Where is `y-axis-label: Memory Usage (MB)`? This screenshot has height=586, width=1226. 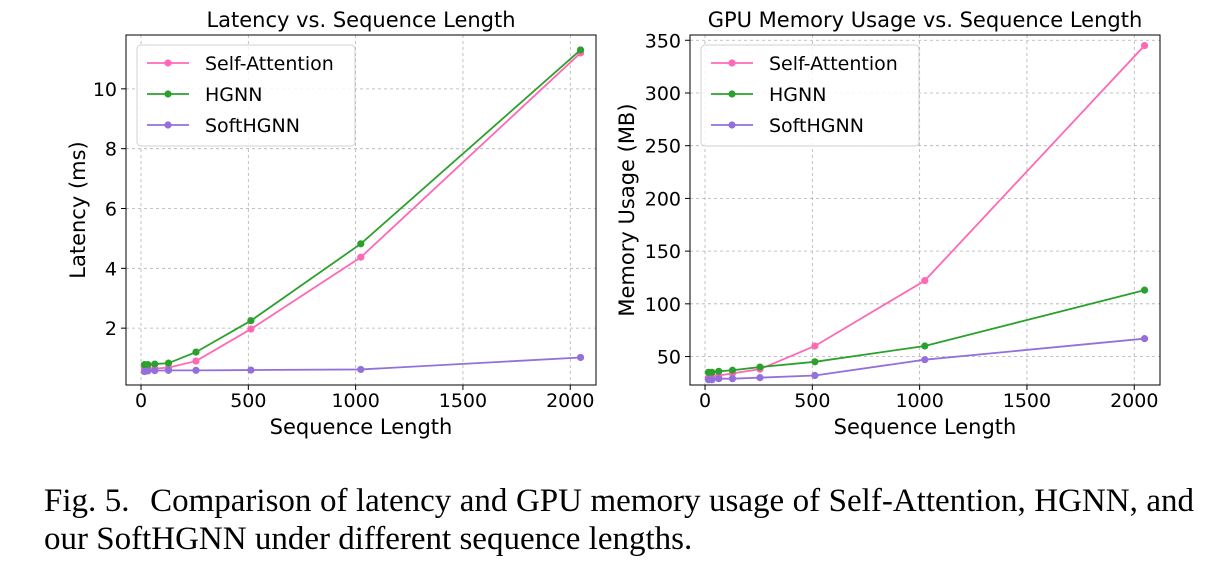 y-axis-label: Memory Usage (MB) is located at coordinates (627, 209).